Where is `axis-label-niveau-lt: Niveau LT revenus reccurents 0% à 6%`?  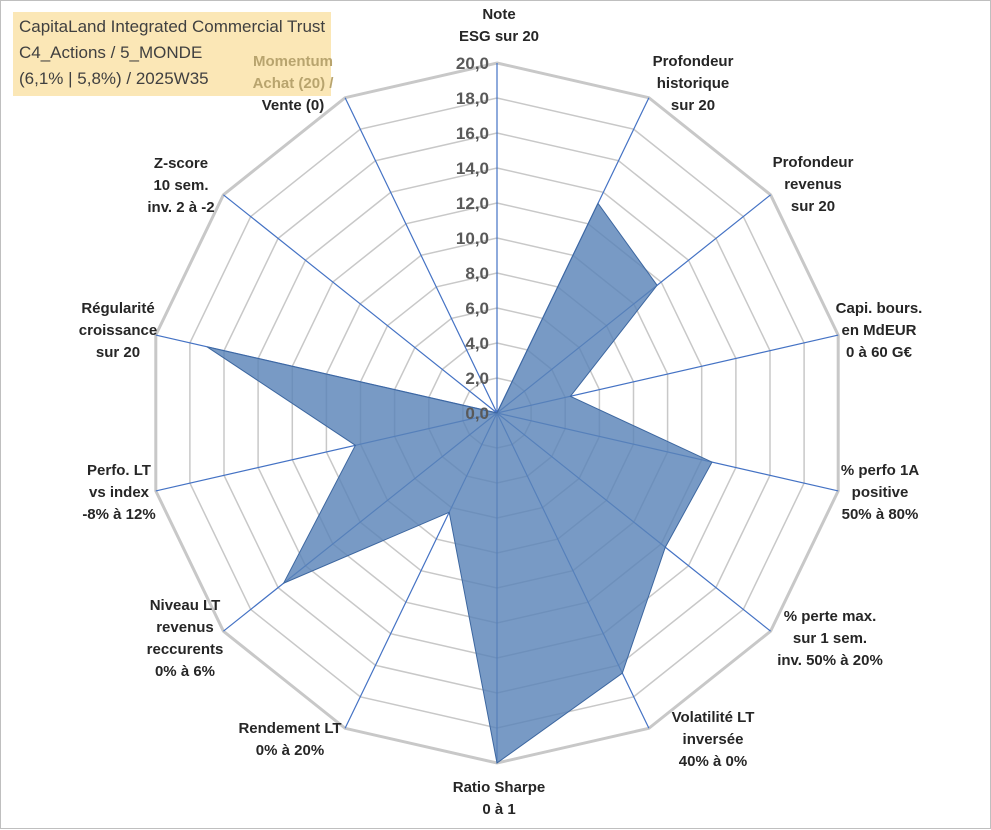 axis-label-niveau-lt: Niveau LT revenus reccurents 0% à 6% is located at coordinates (185, 639).